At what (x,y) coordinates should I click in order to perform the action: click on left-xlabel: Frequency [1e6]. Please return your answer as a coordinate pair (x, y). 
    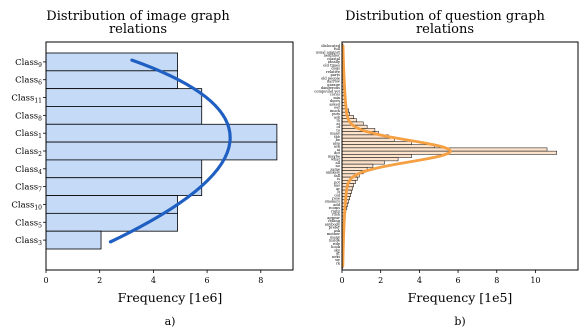
    Looking at the image, I should click on (170, 297).